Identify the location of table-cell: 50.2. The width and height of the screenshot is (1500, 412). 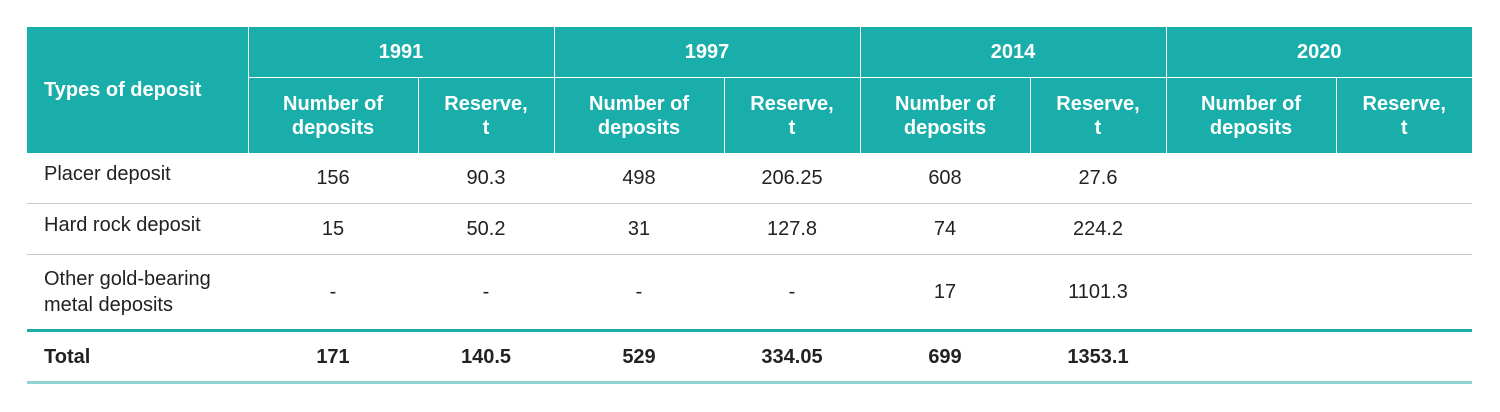
(486, 229).